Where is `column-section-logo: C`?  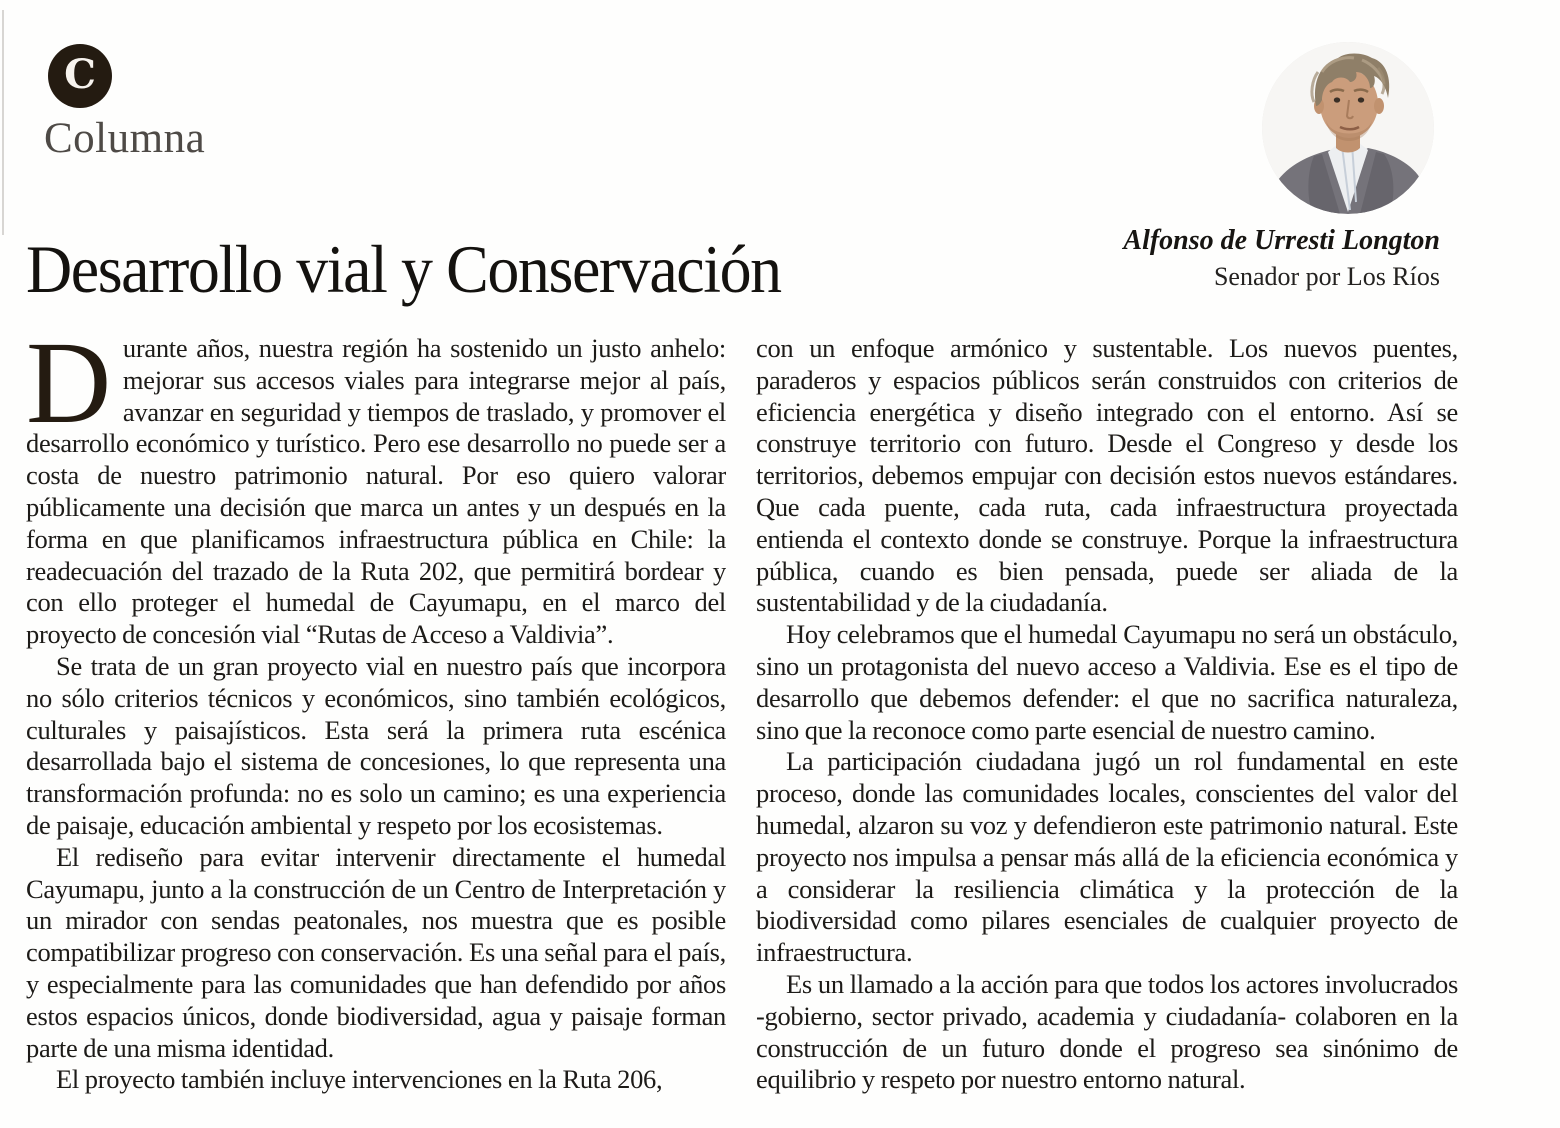 column-section-logo: C is located at coordinates (80, 76).